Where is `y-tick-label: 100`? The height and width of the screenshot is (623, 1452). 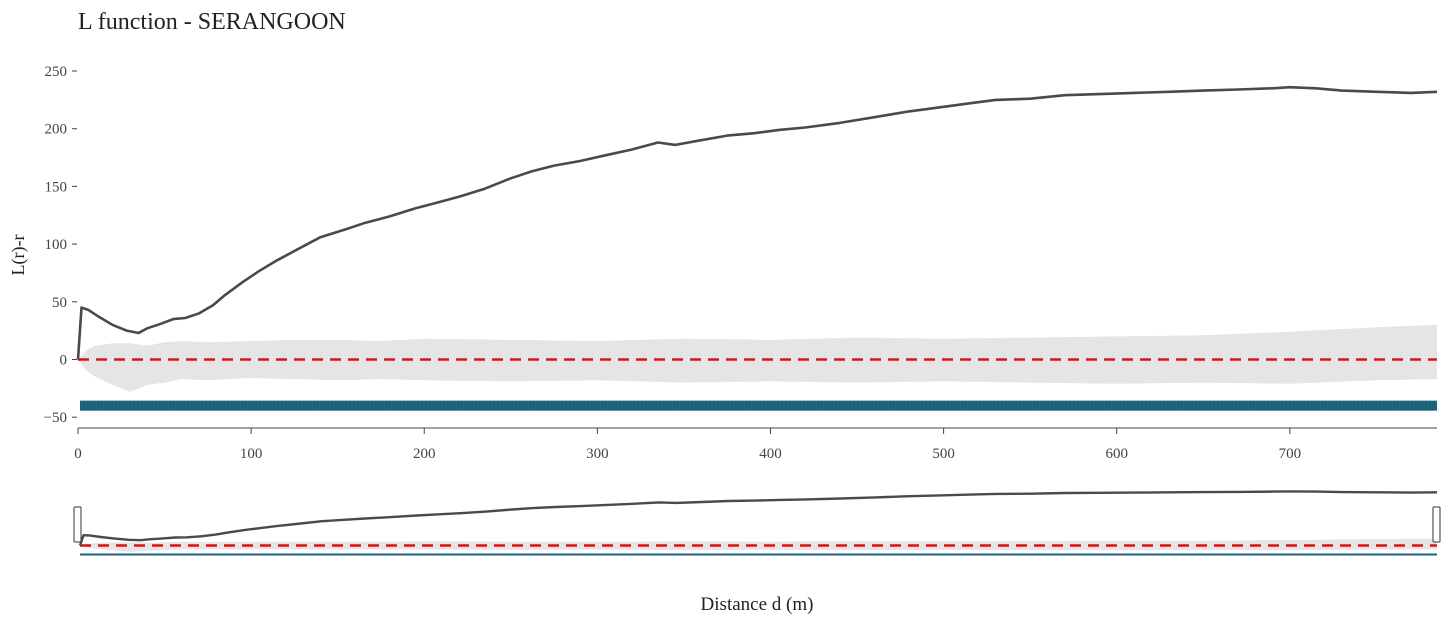 y-tick-label: 100 is located at coordinates (56, 245).